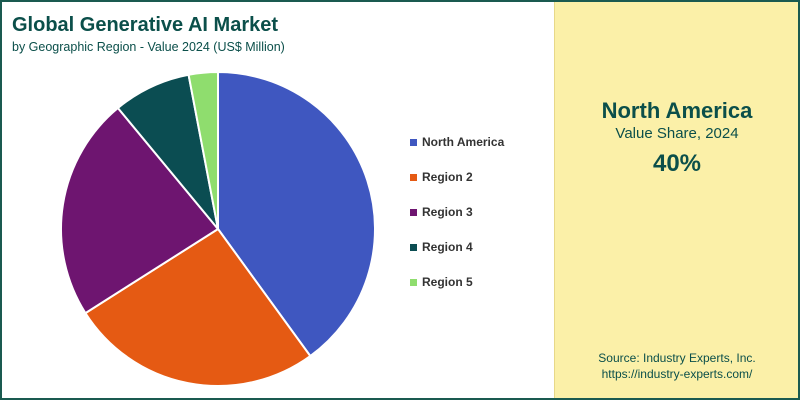 This screenshot has height=400, width=800. Describe the element at coordinates (677, 163) in the screenshot. I see `highlight-value: 40%` at that location.